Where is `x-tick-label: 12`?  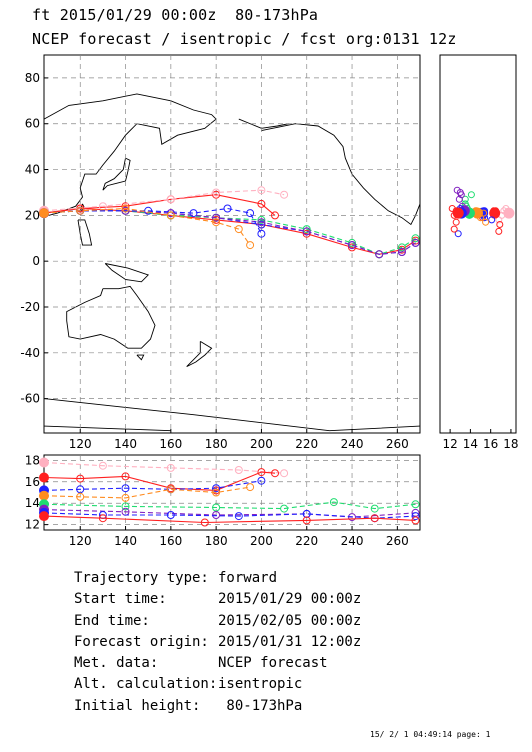 x-tick-label: 12 is located at coordinates (449, 444).